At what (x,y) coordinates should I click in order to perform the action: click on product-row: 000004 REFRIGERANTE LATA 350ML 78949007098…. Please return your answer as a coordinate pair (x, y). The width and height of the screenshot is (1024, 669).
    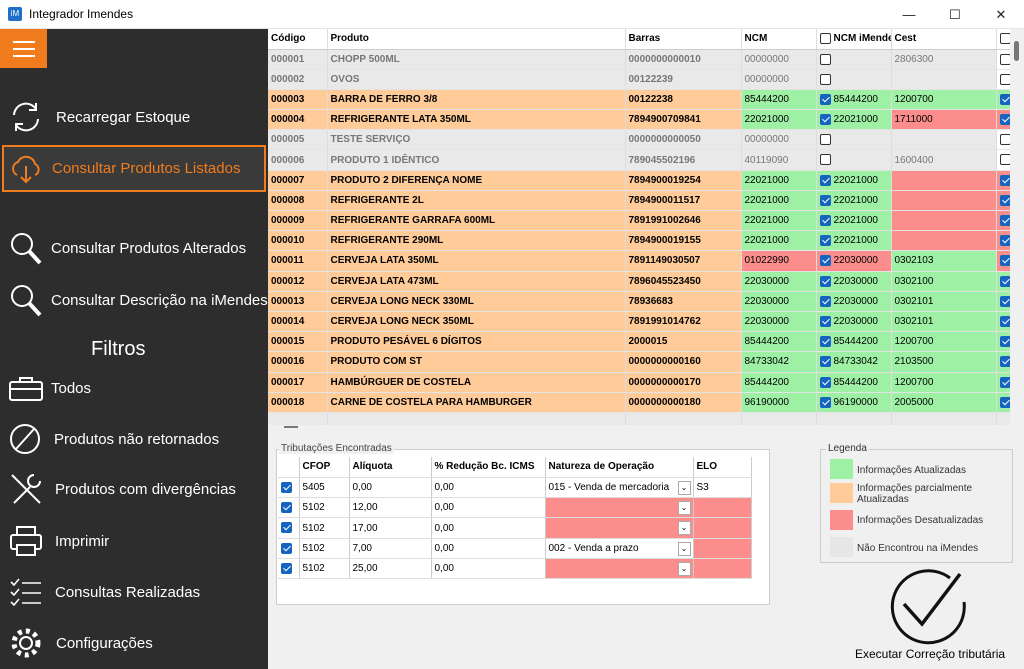
    Looking at the image, I should click on (639, 120).